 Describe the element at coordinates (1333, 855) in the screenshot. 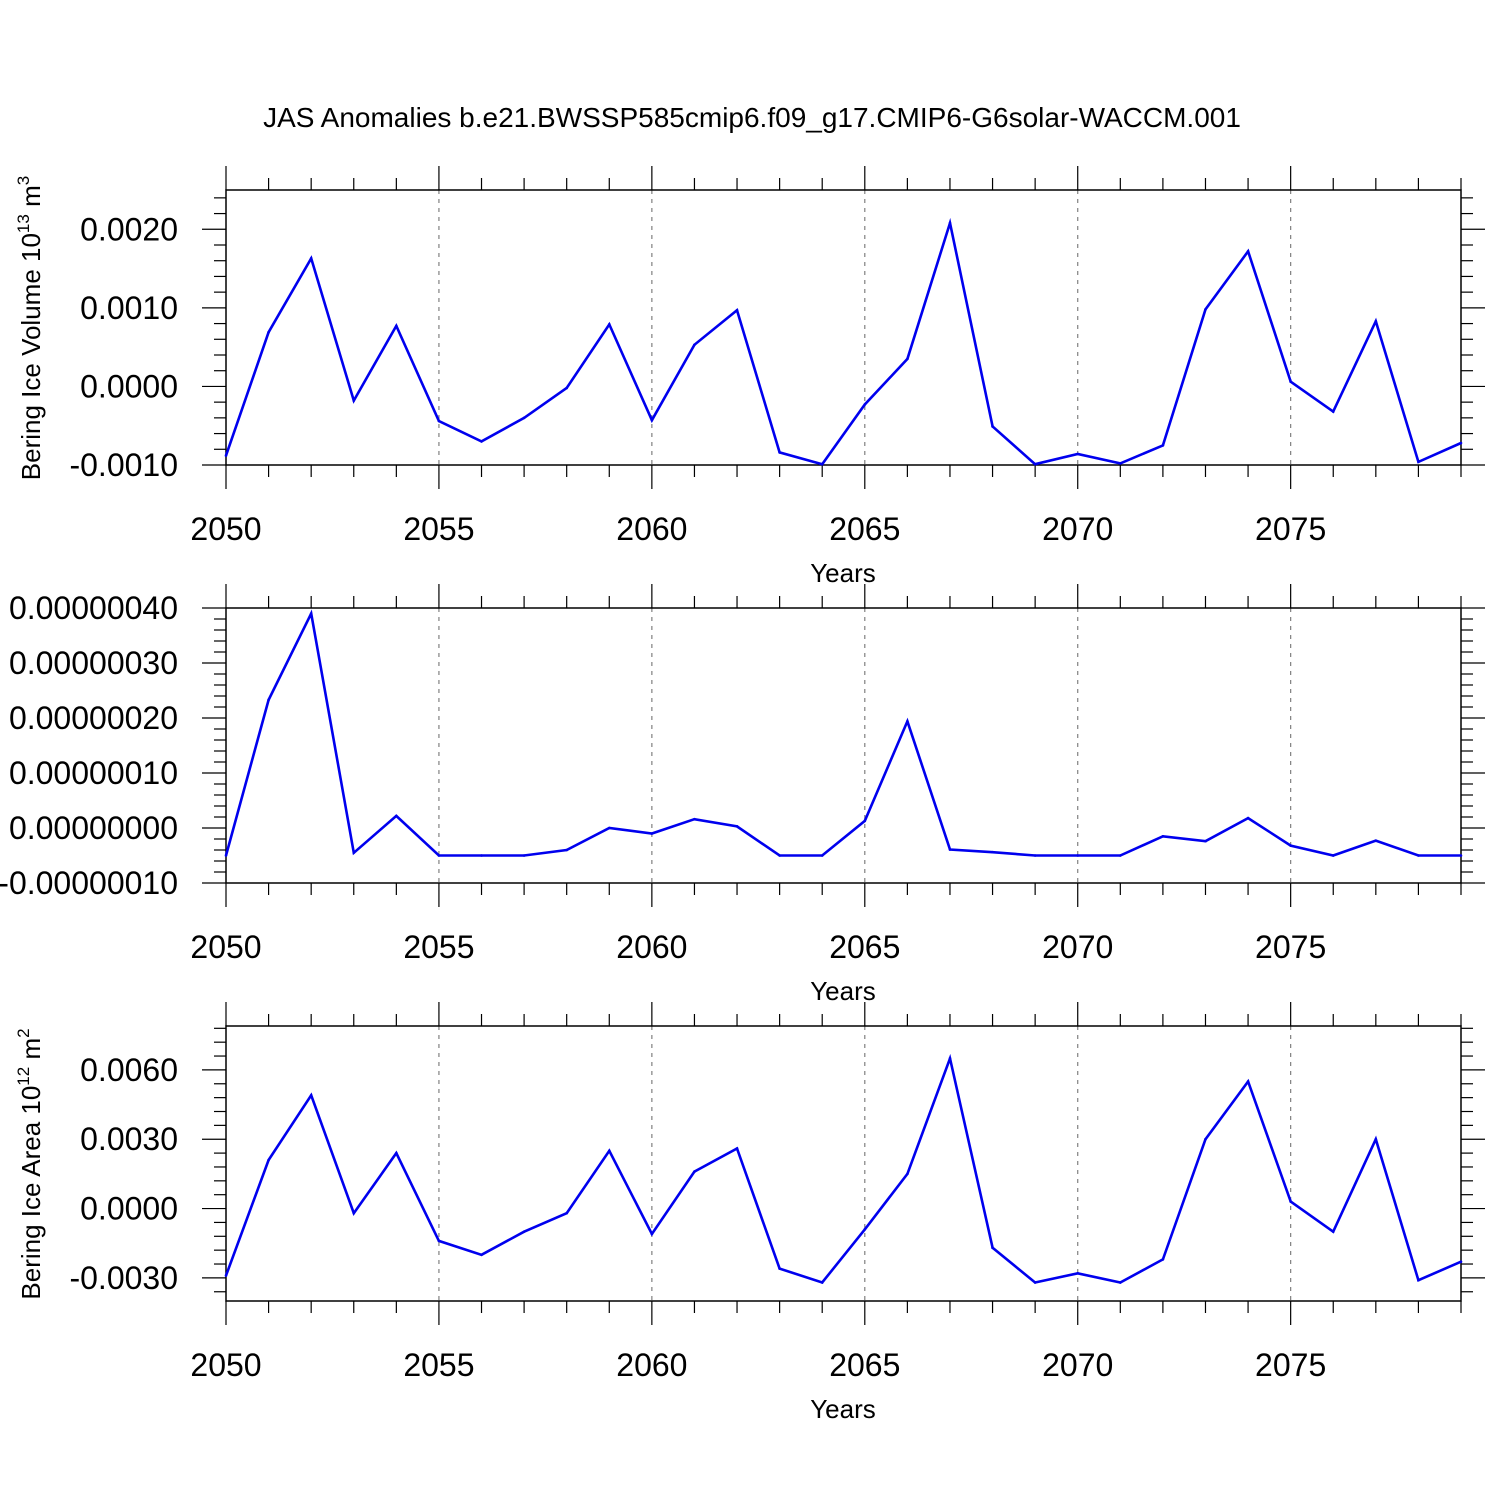

I see `panel-2-data-point-2076` at that location.